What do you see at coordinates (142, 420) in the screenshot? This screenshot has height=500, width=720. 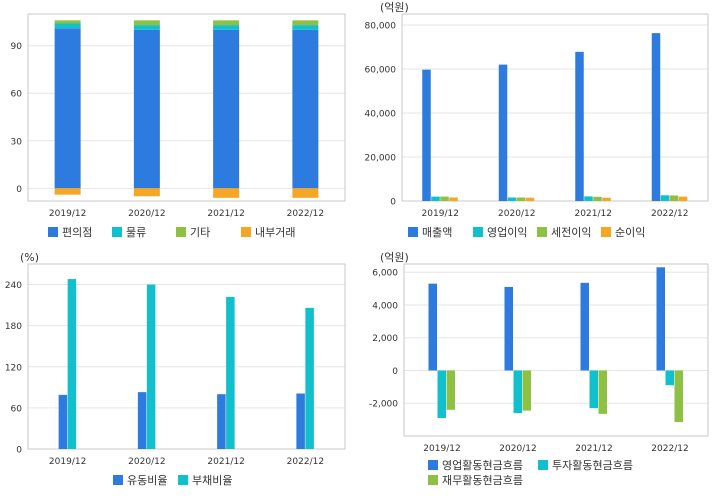 I see `bar-유동비율-2020/12` at bounding box center [142, 420].